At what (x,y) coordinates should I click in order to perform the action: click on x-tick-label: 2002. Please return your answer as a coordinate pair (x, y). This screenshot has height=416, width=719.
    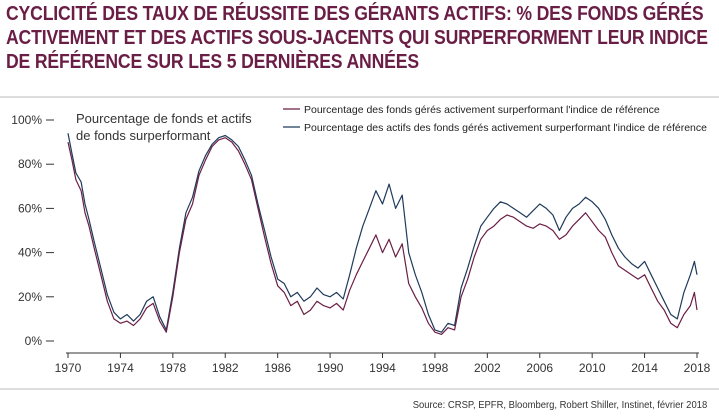
    Looking at the image, I should click on (487, 368).